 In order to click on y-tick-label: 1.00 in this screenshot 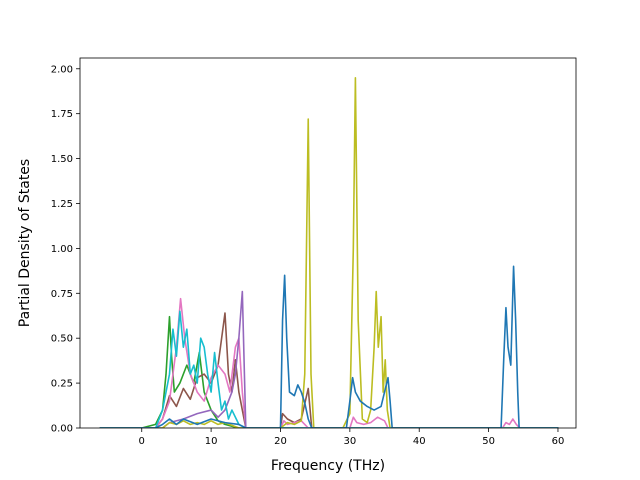, I will do `click(62, 249)`.